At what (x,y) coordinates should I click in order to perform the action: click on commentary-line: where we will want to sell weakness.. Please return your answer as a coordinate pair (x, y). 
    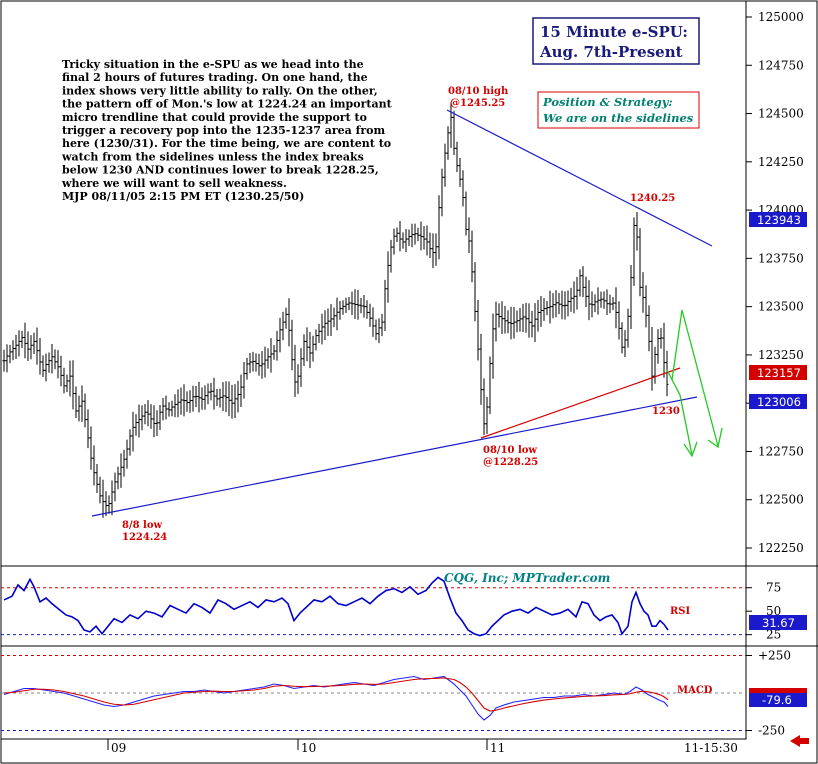
    Looking at the image, I should click on (174, 183).